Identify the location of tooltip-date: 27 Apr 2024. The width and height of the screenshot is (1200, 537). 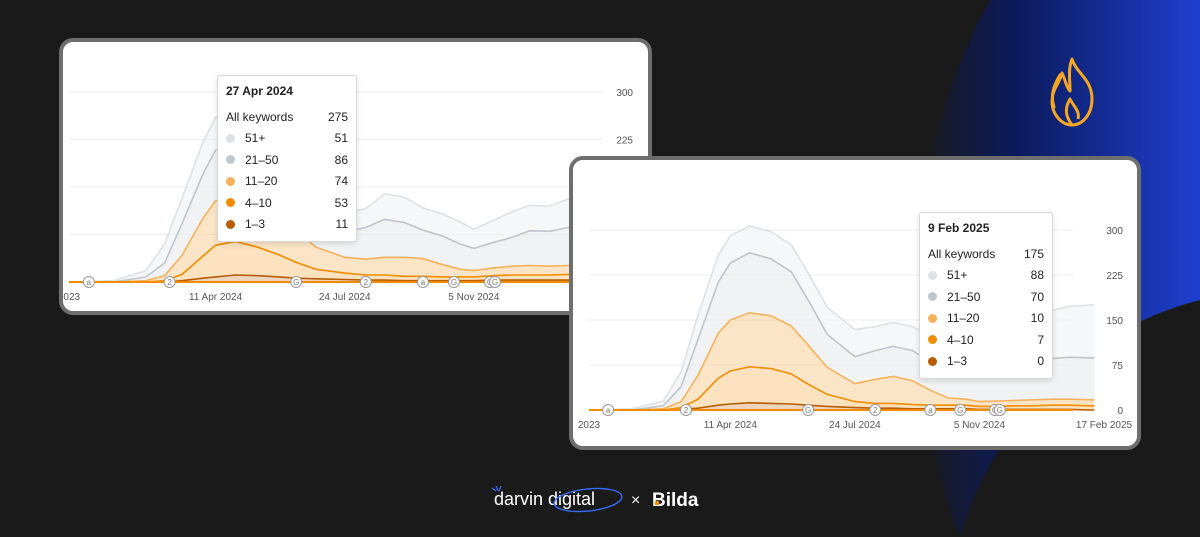
(259, 91).